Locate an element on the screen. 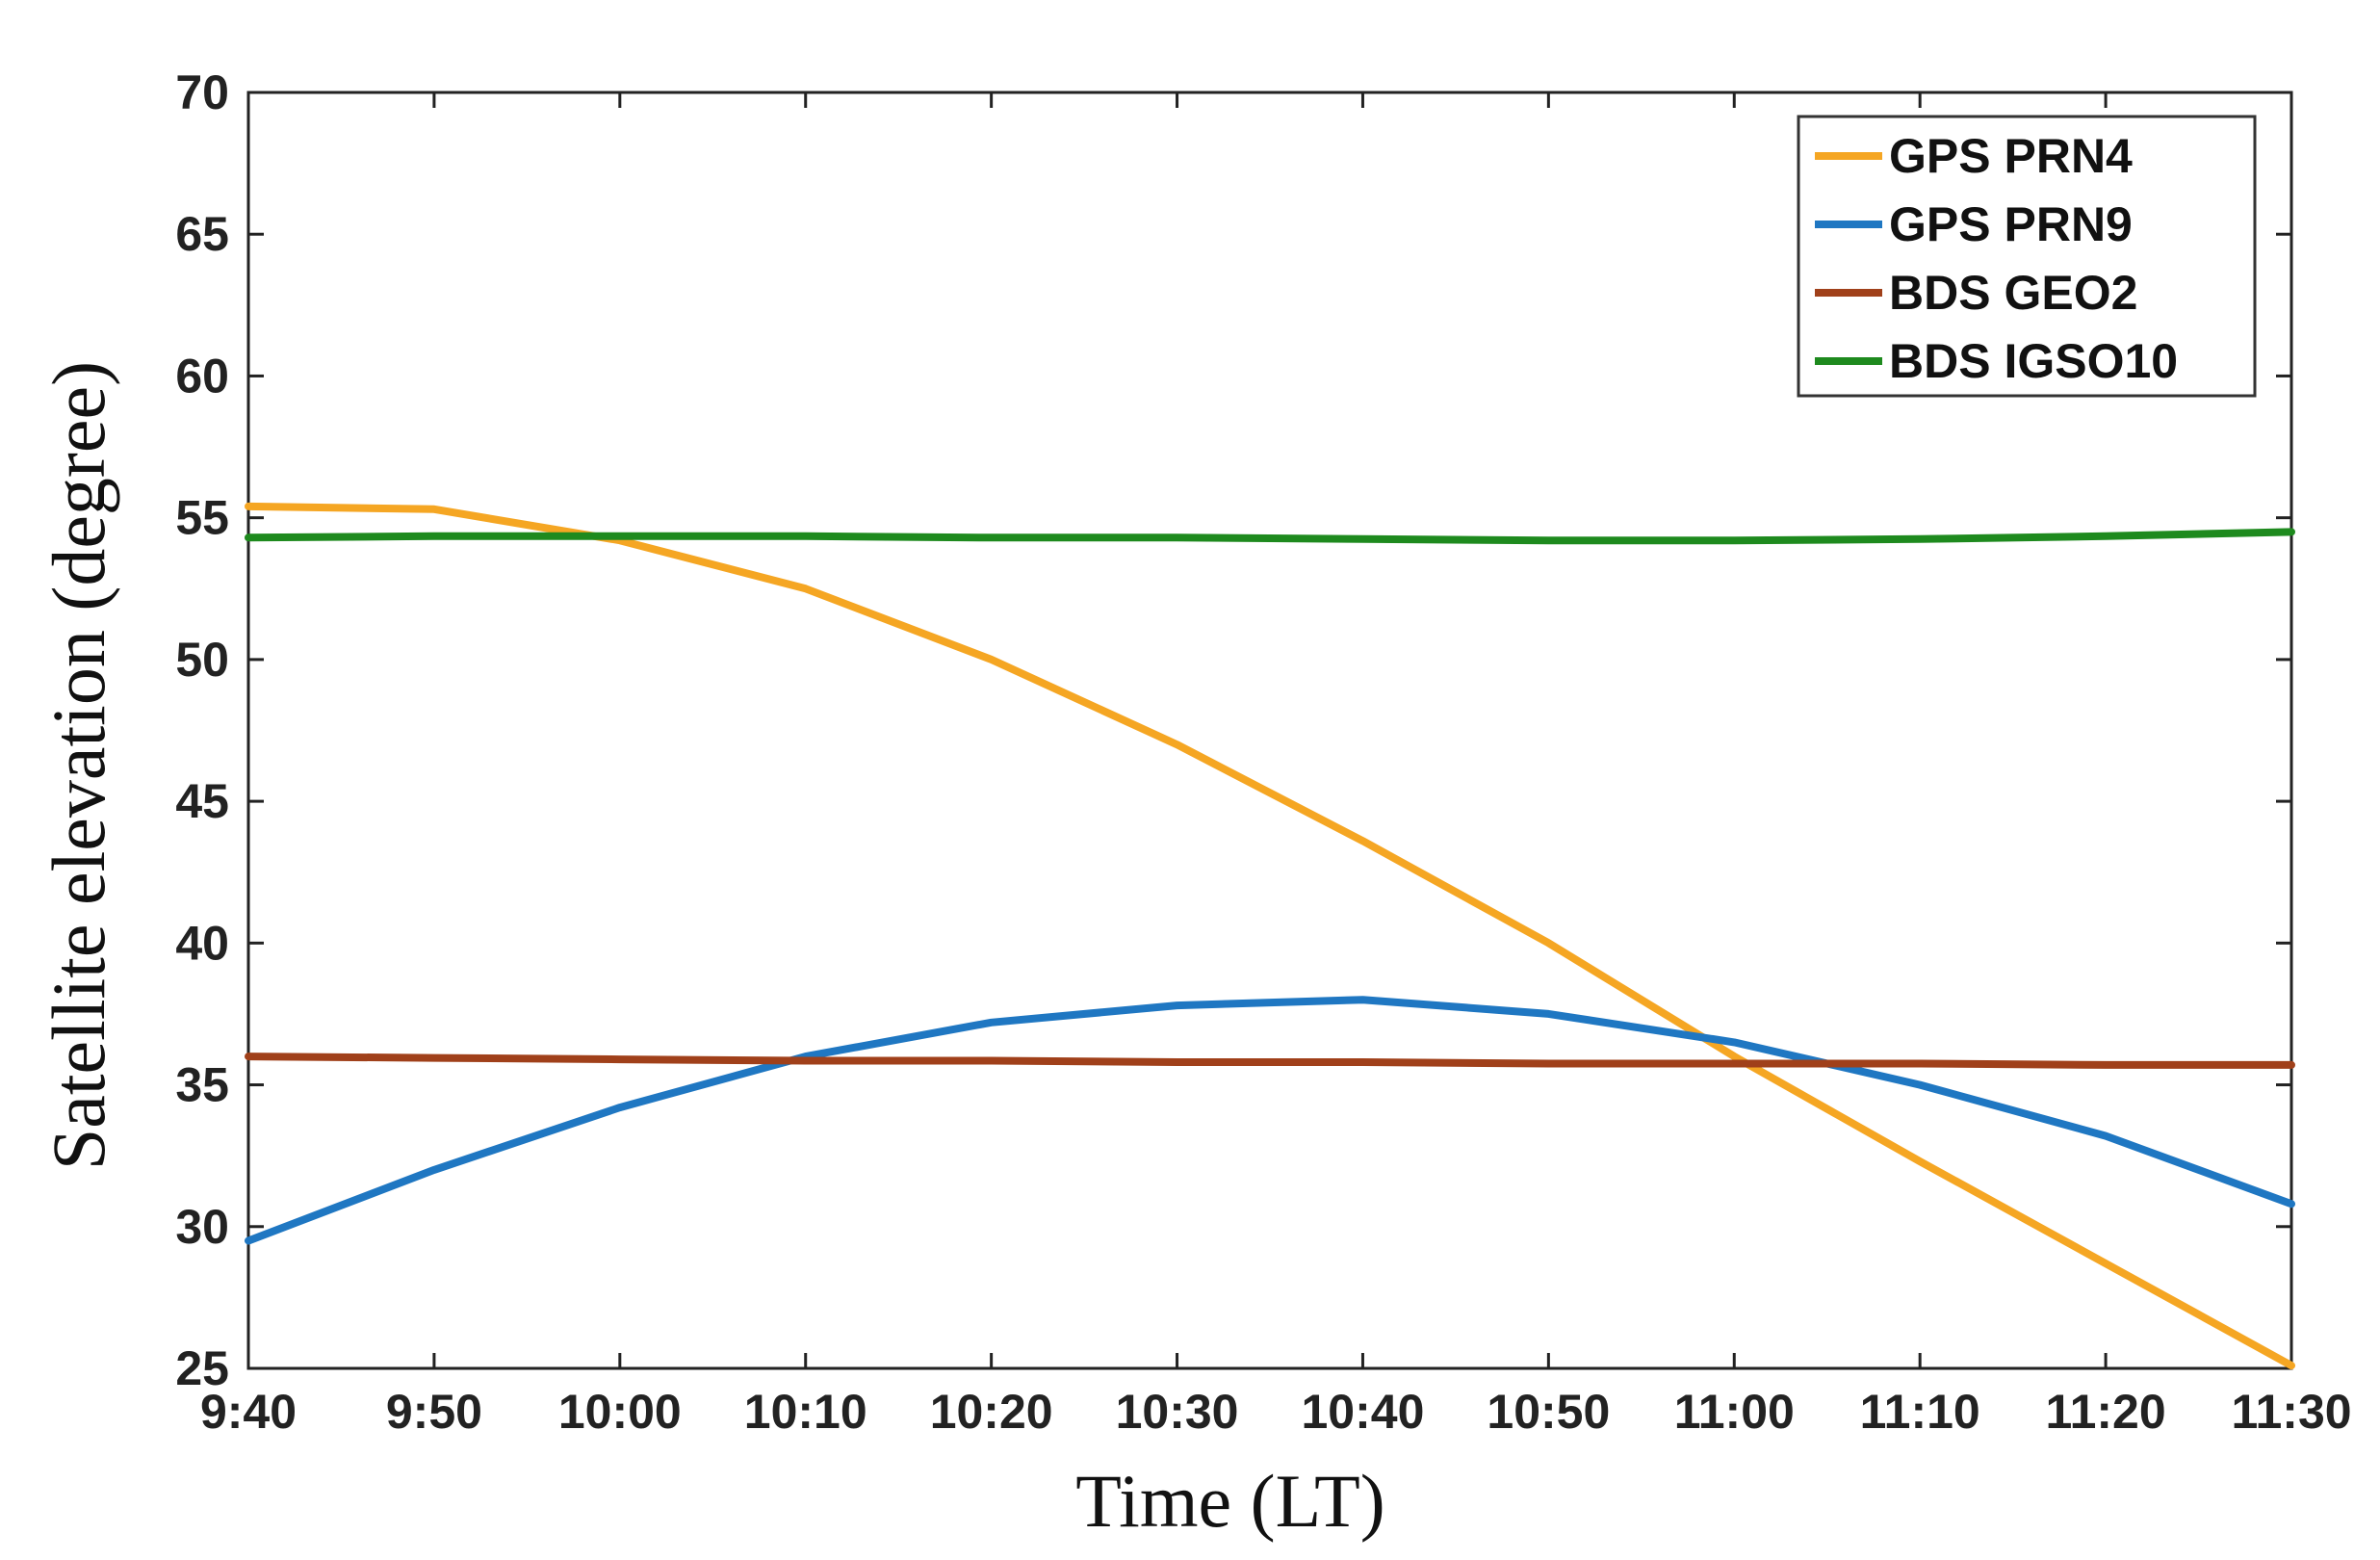 This screenshot has width=2380, height=1560. x-tick-label: 10:00 is located at coordinates (620, 1412).